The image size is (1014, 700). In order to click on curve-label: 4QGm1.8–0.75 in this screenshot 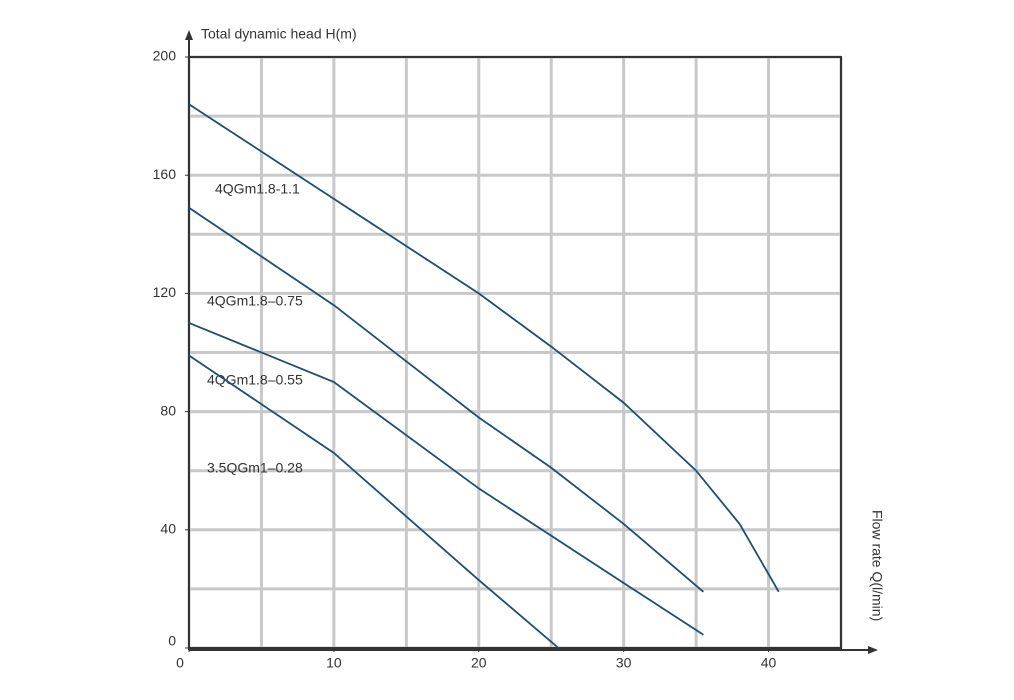, I will do `click(255, 301)`.